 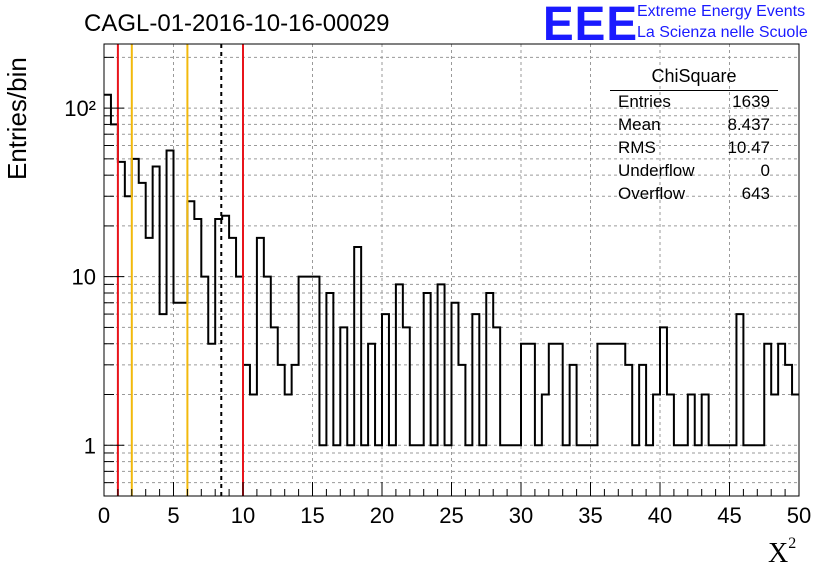 I want to click on stat-value: 8.437, so click(x=748, y=124).